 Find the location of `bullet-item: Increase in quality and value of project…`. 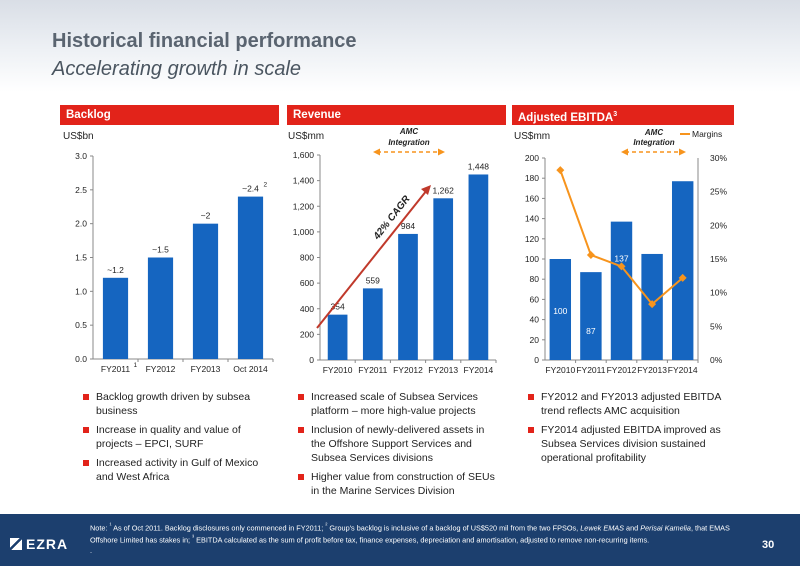

bullet-item: Increase in quality and value of project… is located at coordinates (173, 437).